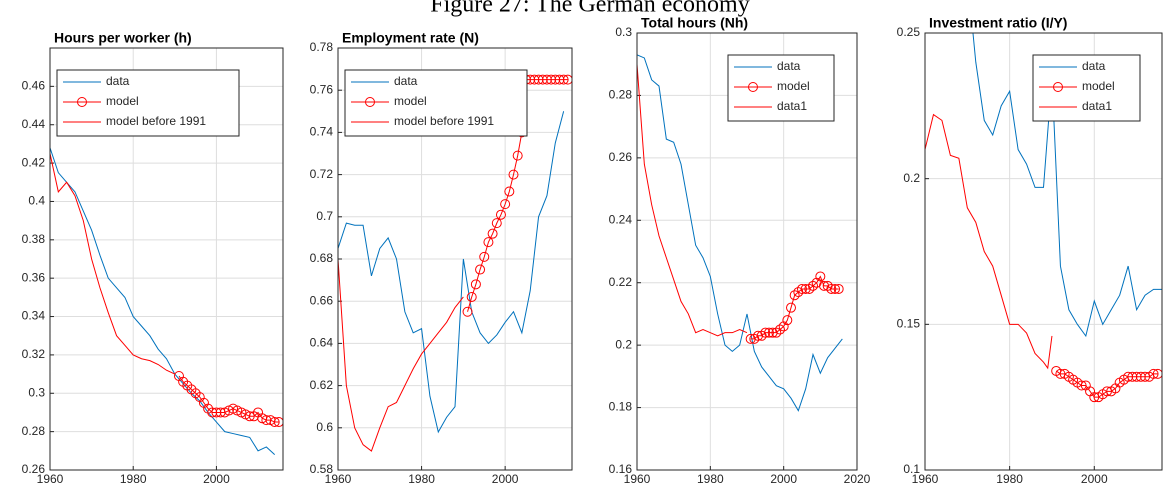 Image resolution: width=1171 pixels, height=502 pixels. What do you see at coordinates (34, 239) in the screenshot?
I see `y-tick-label: 0.38` at bounding box center [34, 239].